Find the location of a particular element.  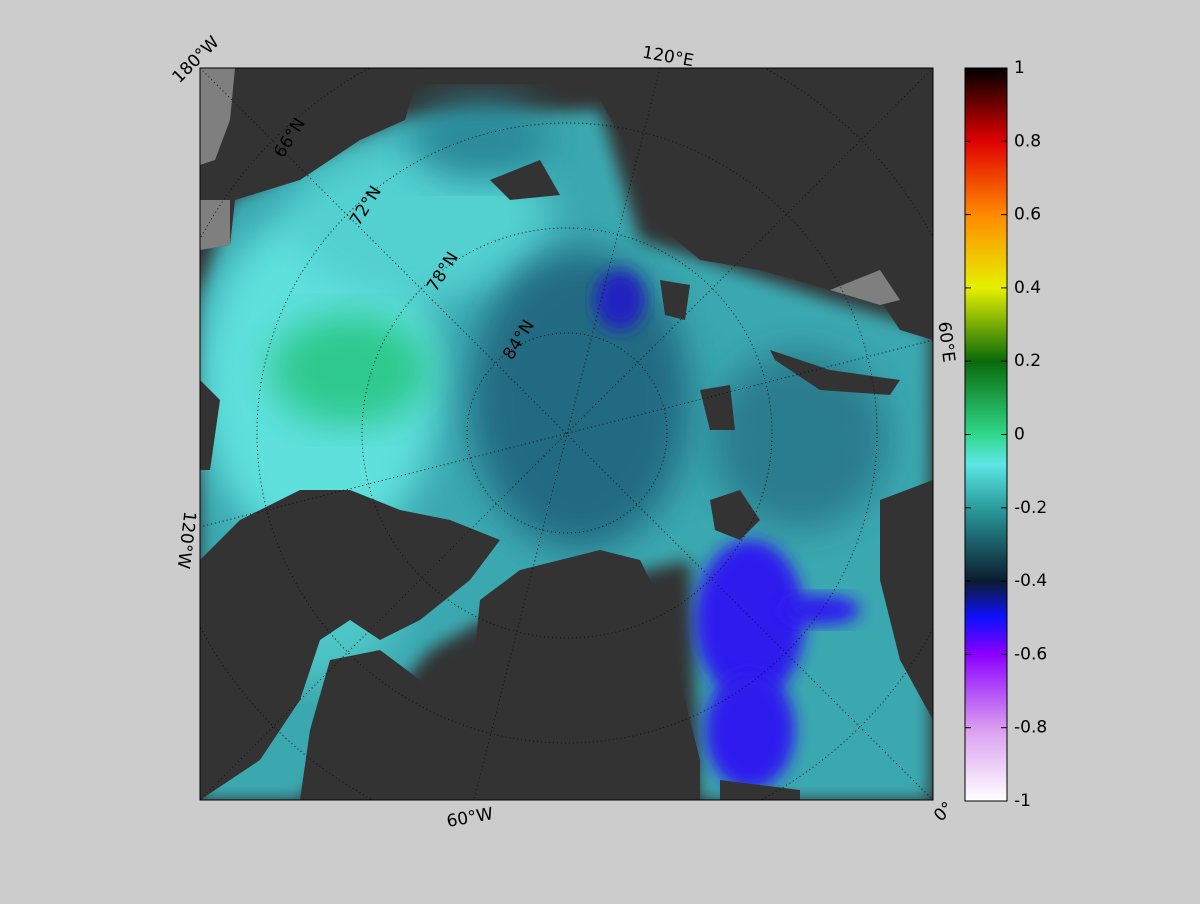

longitude-label: 120°W is located at coordinates (186, 540).